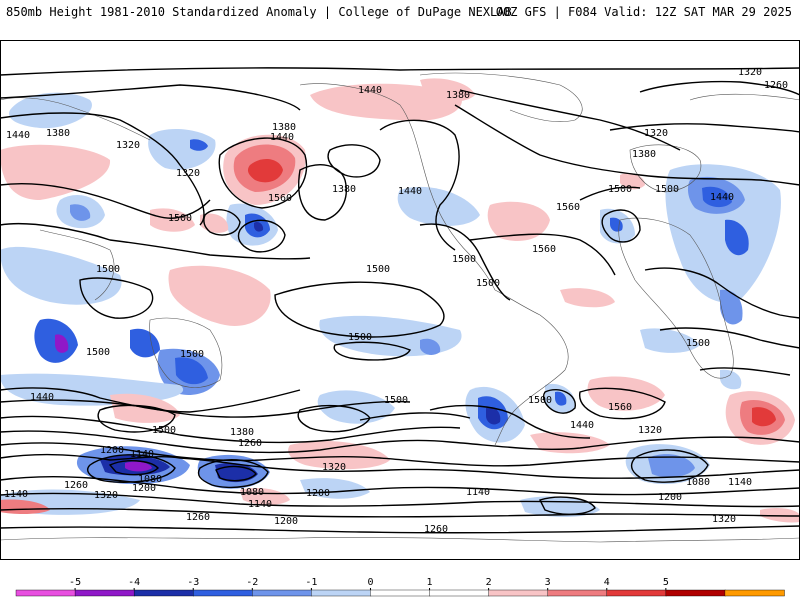  I want to click on anomaly-colorbar: -5 -4 -3 -2 -1 0 1 2 3 4 5, so click(400, 587).